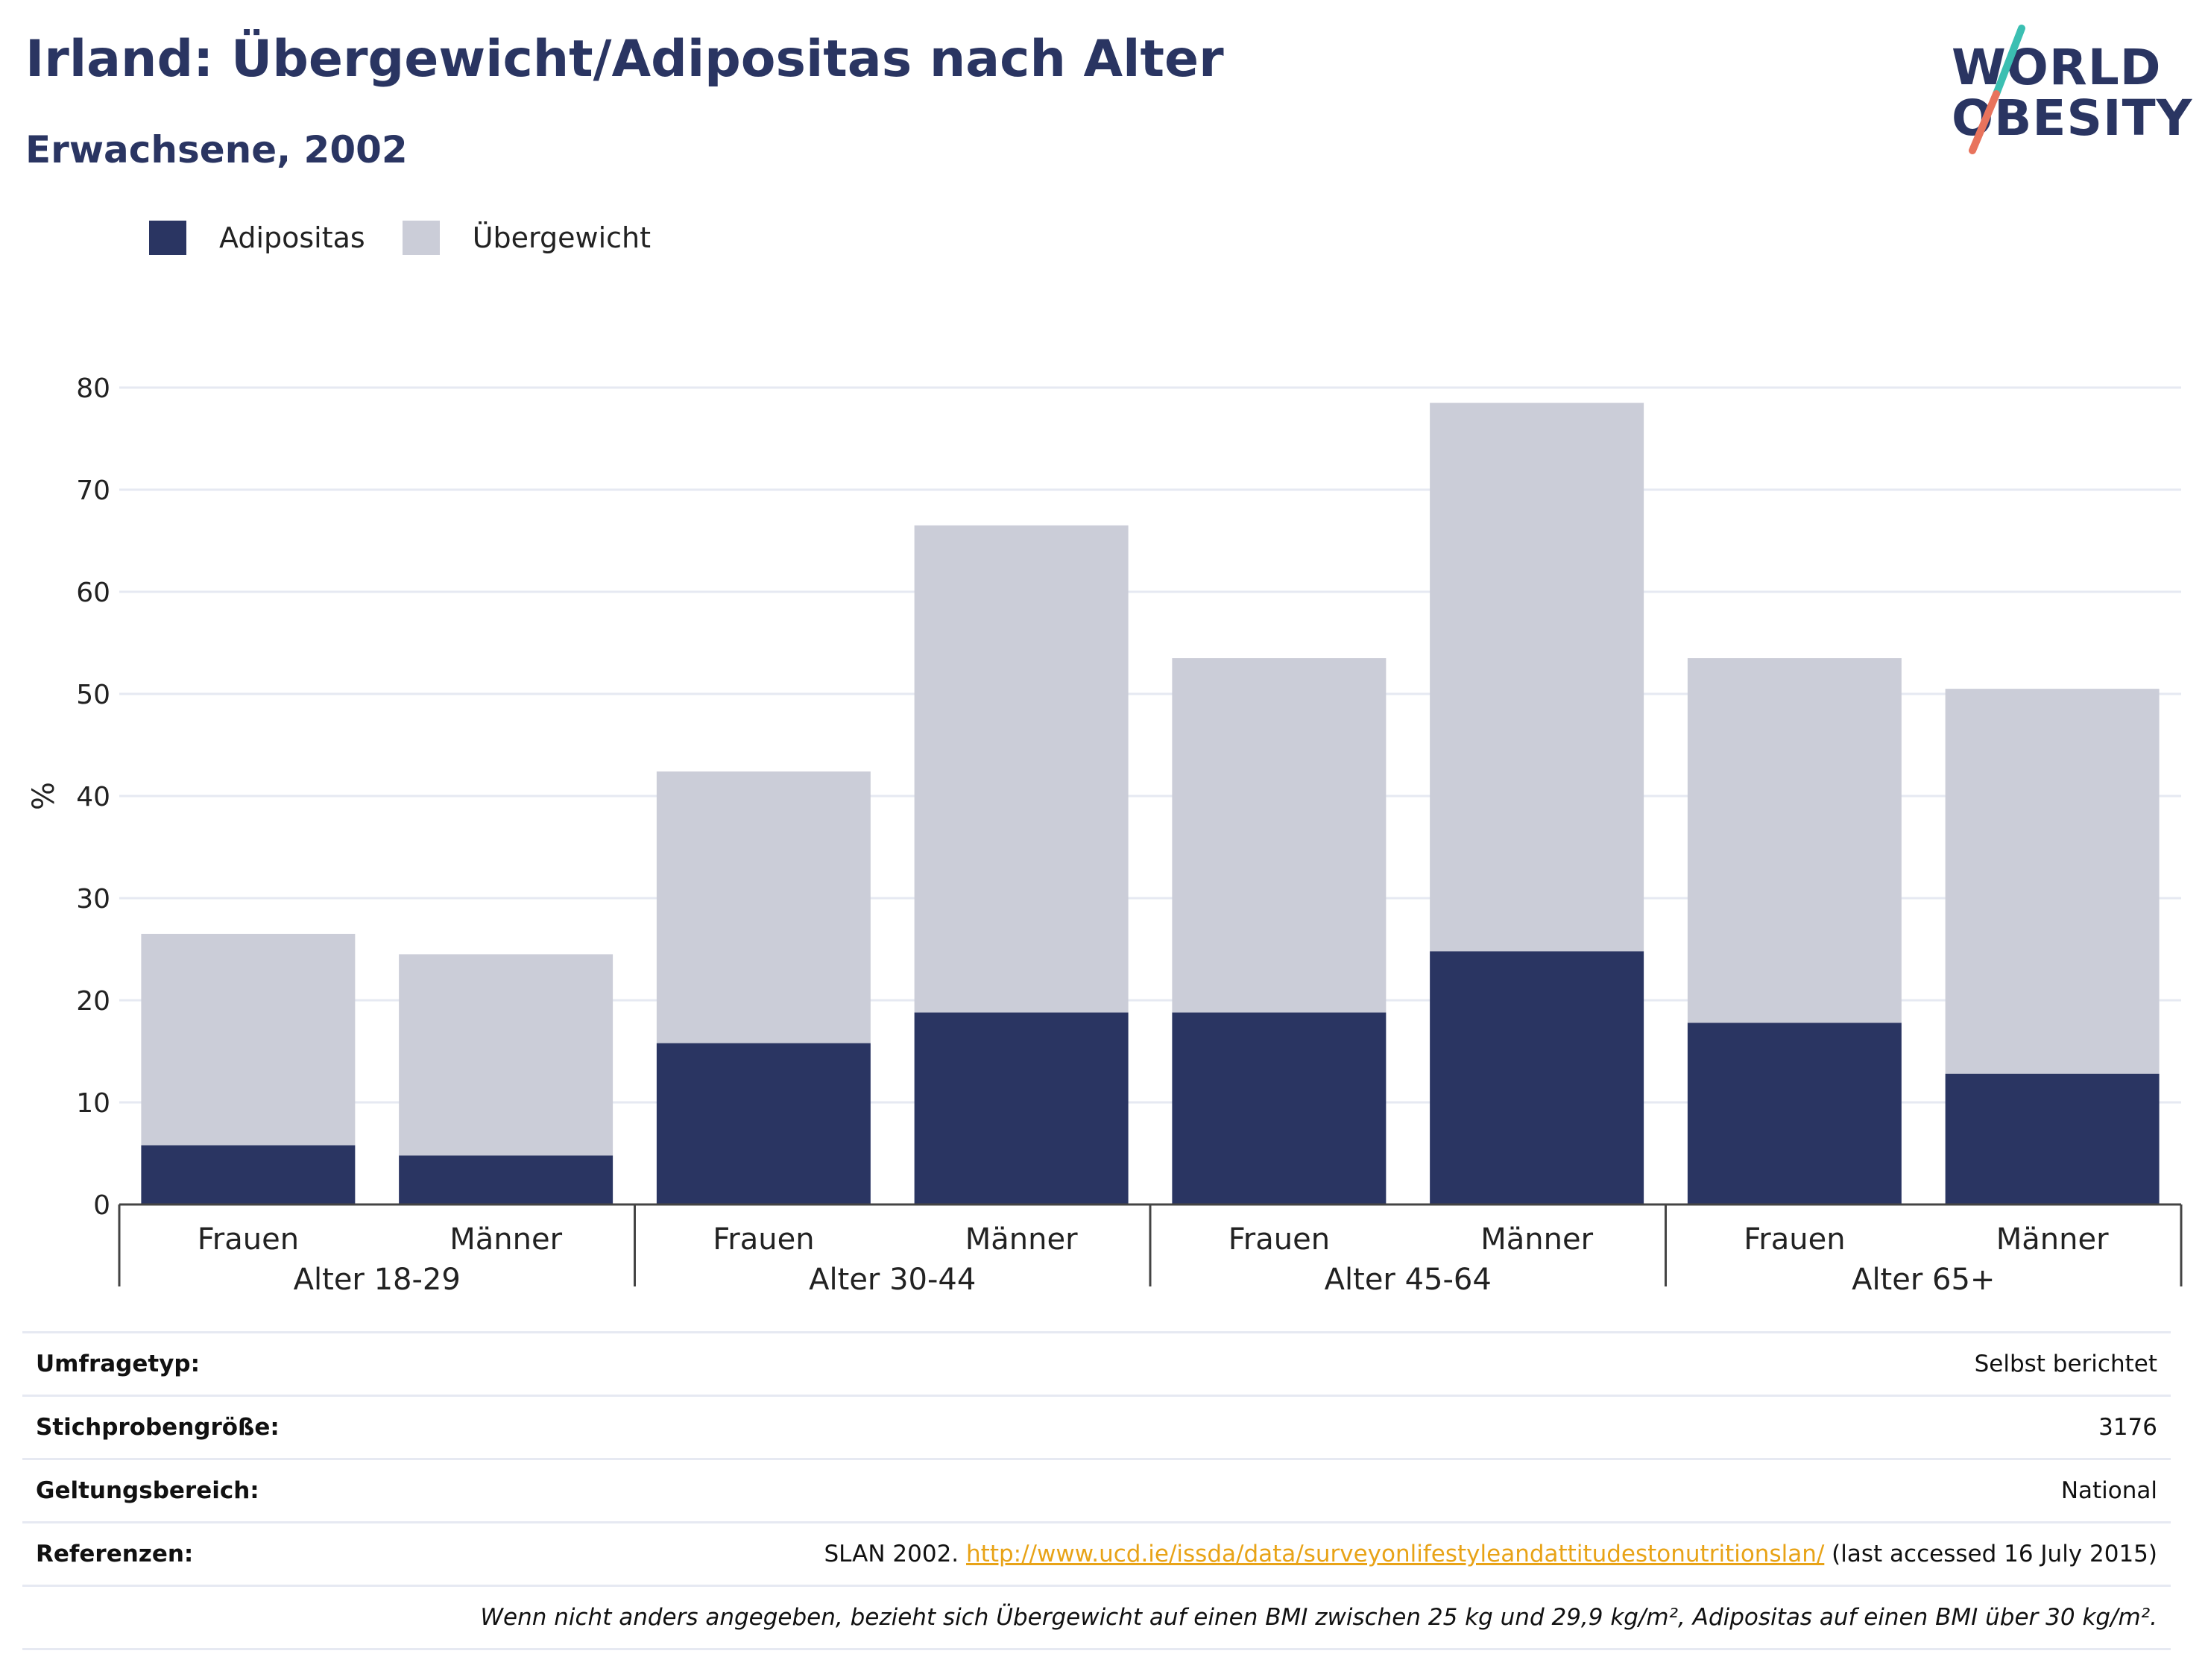  I want to click on world-obesity-logo: WORLD OBESITY, so click(2065, 89).